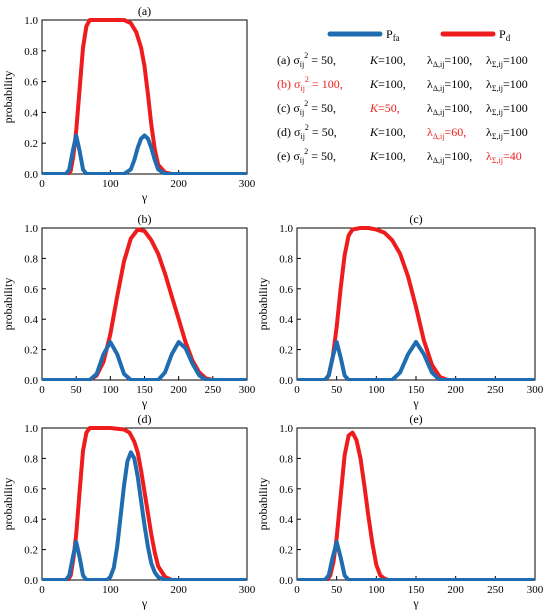 This screenshot has width=550, height=610. What do you see at coordinates (402, 60) in the screenshot?
I see `legend-case-a: (a) σij2 = 50, K=100, λΔ,ij=100, λΣ,ij=100` at bounding box center [402, 60].